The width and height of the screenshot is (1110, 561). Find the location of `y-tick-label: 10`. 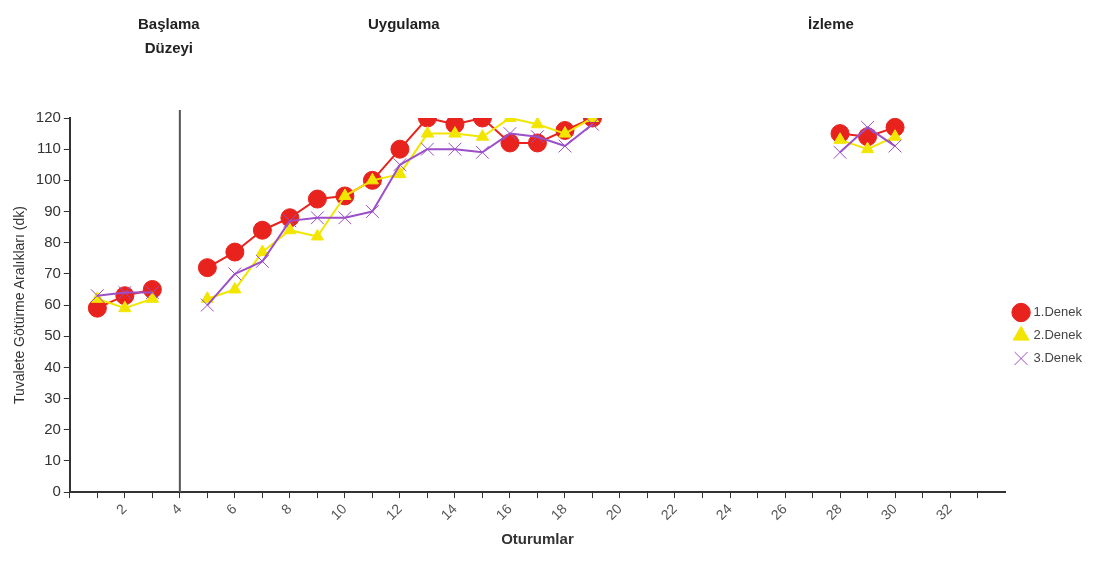

y-tick-label: 10 is located at coordinates (52, 460).